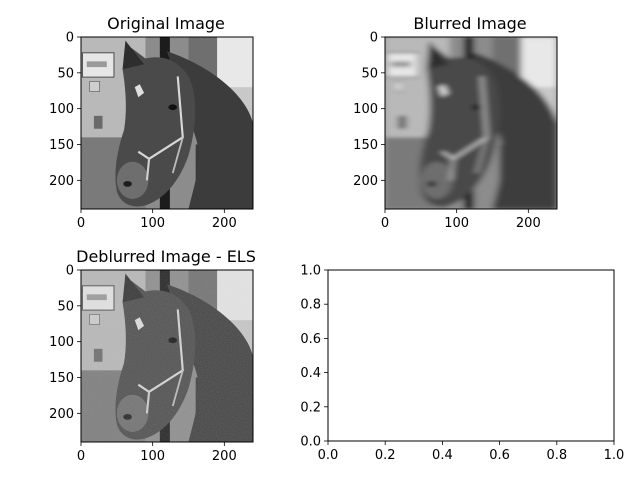 This screenshot has height=480, width=640. What do you see at coordinates (442, 455) in the screenshot?
I see `x-tick-label: 0.4` at bounding box center [442, 455].